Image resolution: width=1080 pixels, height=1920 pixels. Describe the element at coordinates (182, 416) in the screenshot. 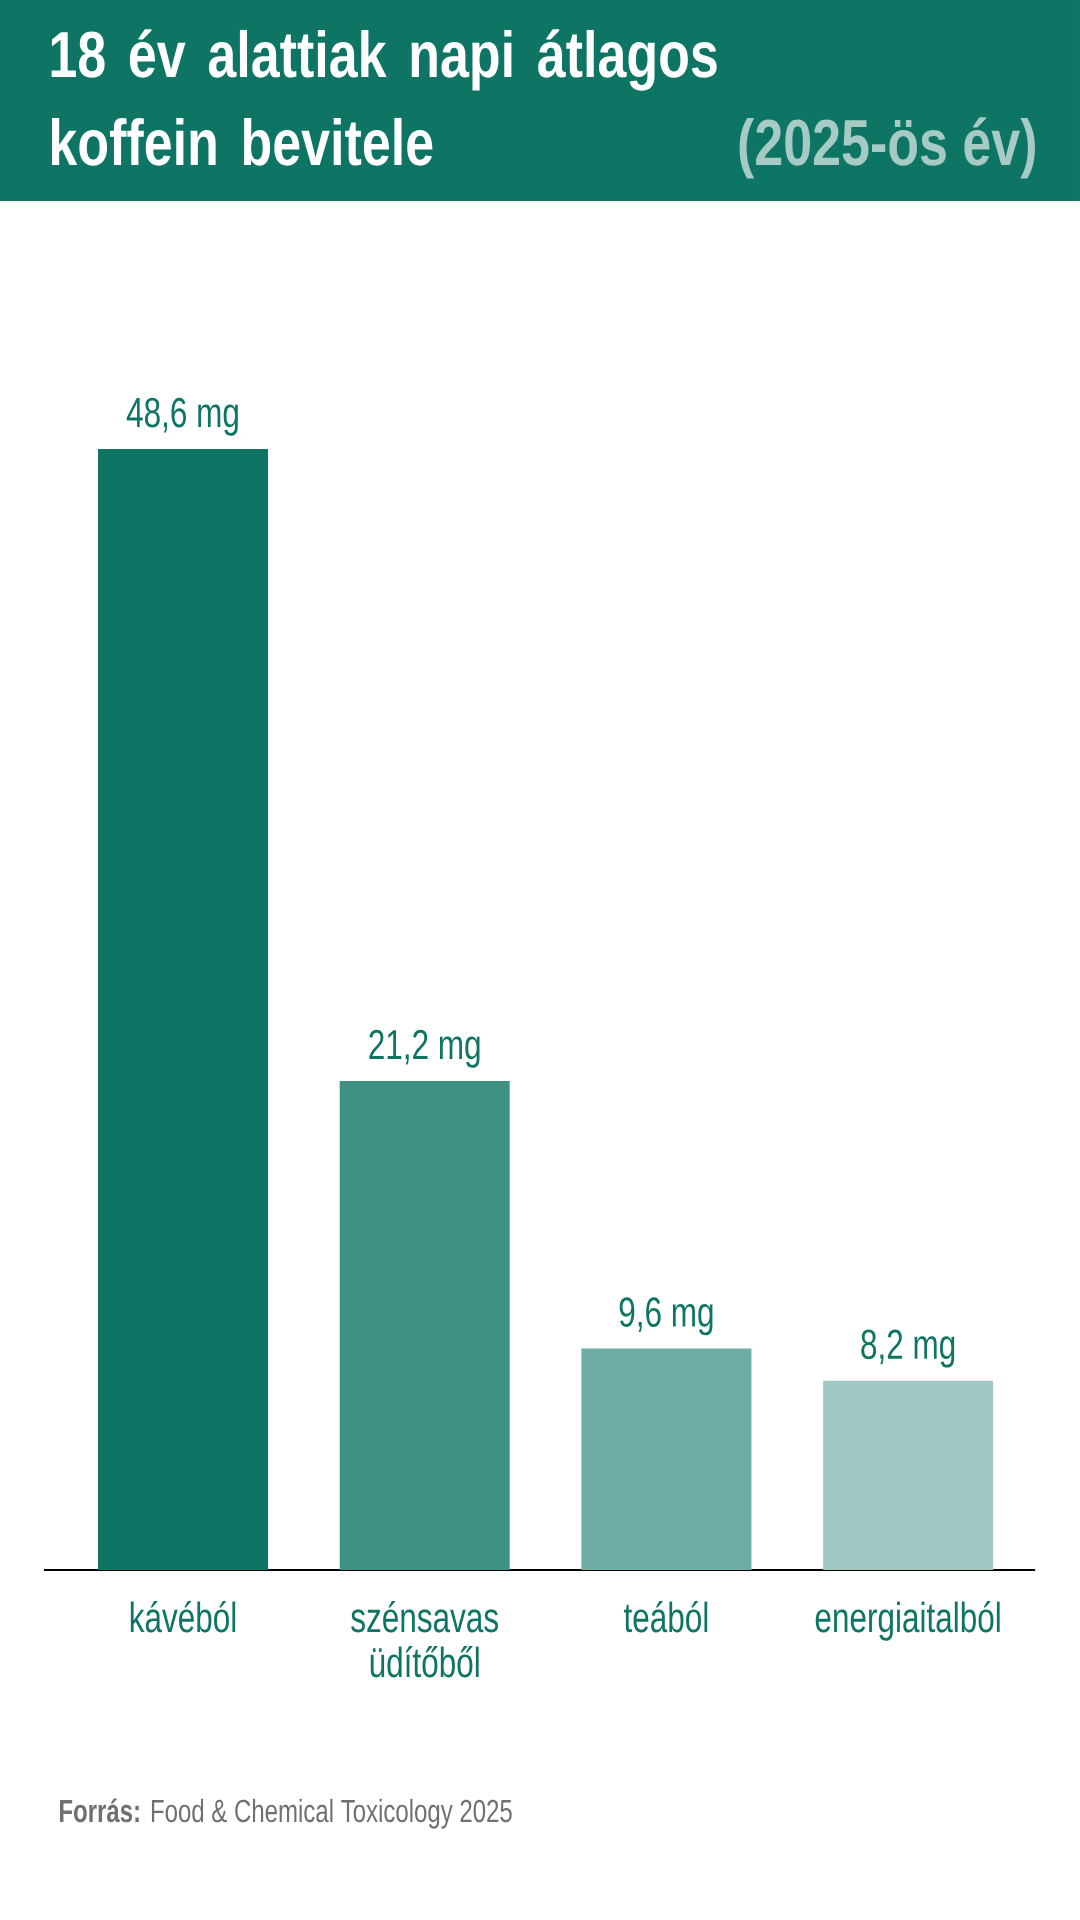

I see `data-label: 48,6 mg` at that location.